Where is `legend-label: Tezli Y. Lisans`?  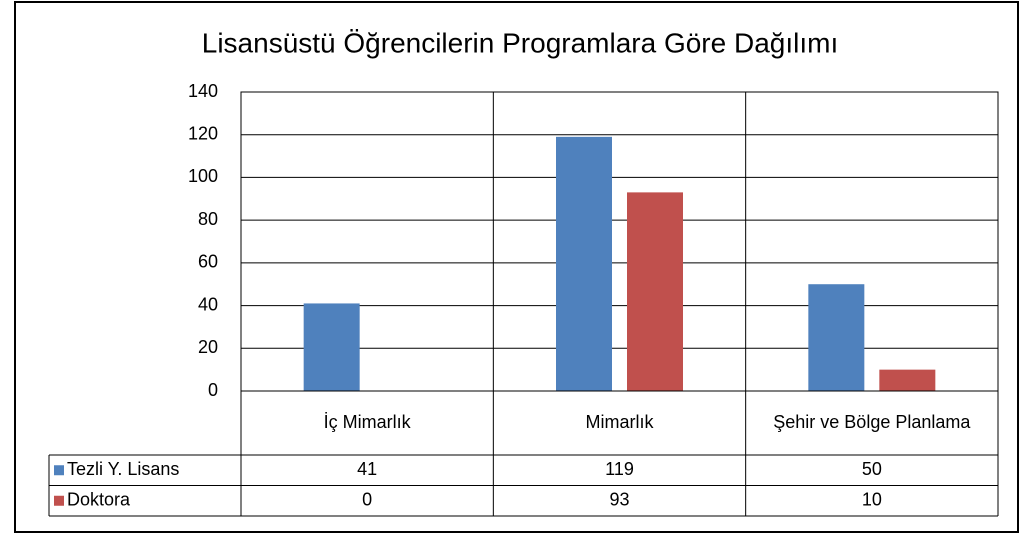
legend-label: Tezli Y. Lisans is located at coordinates (123, 469).